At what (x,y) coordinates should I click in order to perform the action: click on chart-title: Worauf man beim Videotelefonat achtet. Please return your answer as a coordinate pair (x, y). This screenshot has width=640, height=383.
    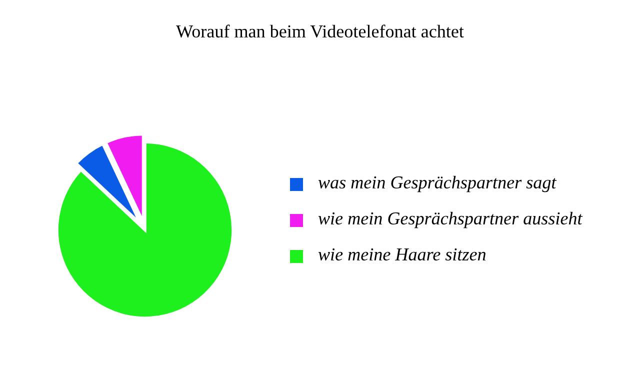
    Looking at the image, I should click on (320, 31).